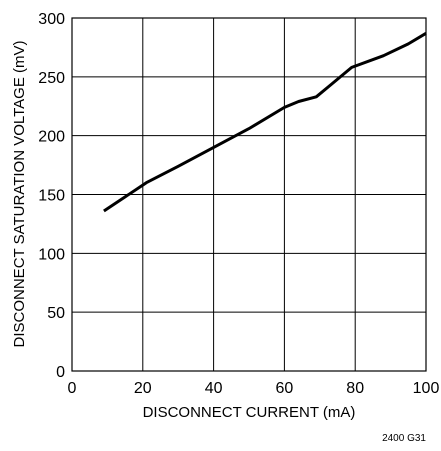  Describe the element at coordinates (51, 19) in the screenshot. I see `y-tick-label: 300` at that location.